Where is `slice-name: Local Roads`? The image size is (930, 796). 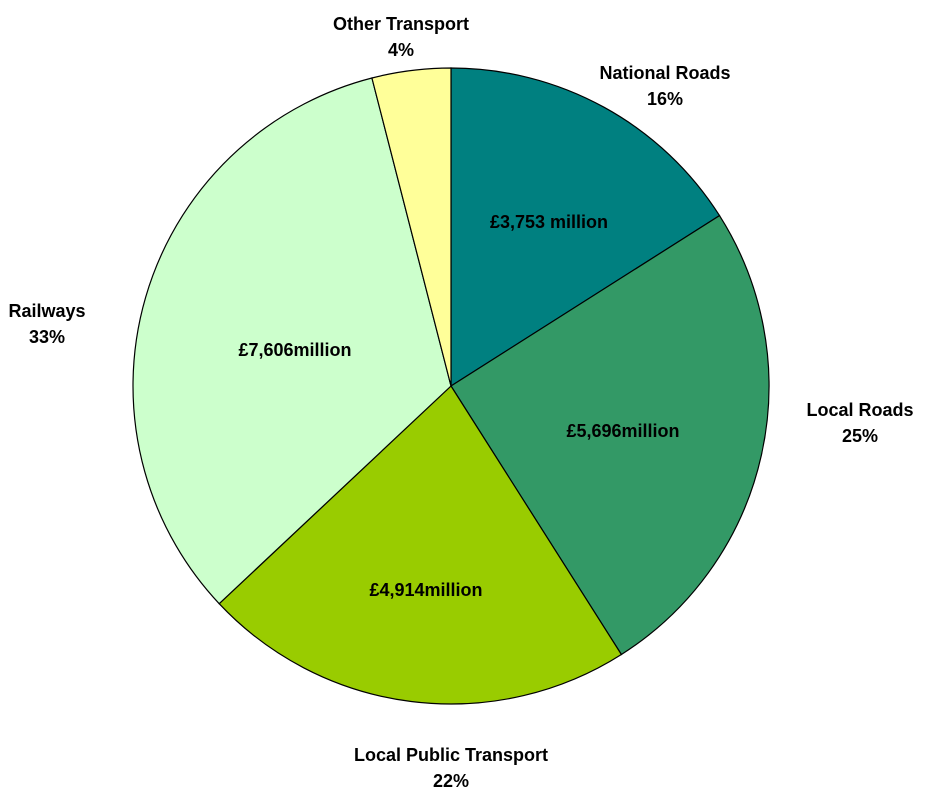
slice-name: Local Roads is located at coordinates (859, 410).